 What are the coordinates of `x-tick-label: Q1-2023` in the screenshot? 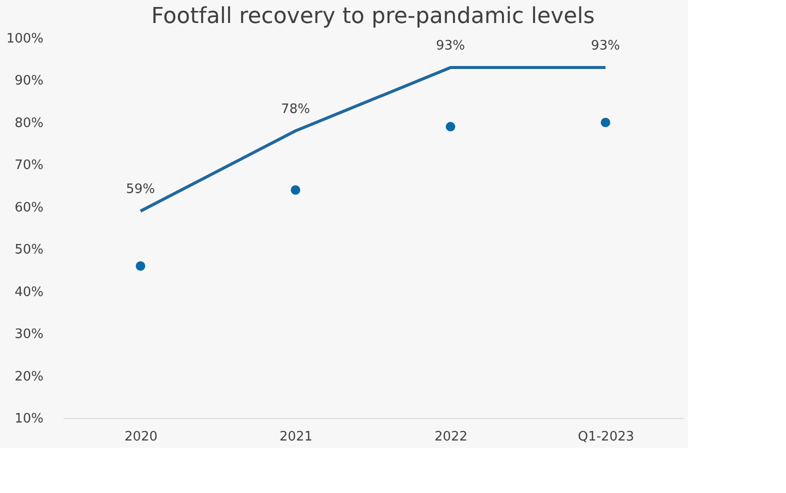 It's located at (606, 437).